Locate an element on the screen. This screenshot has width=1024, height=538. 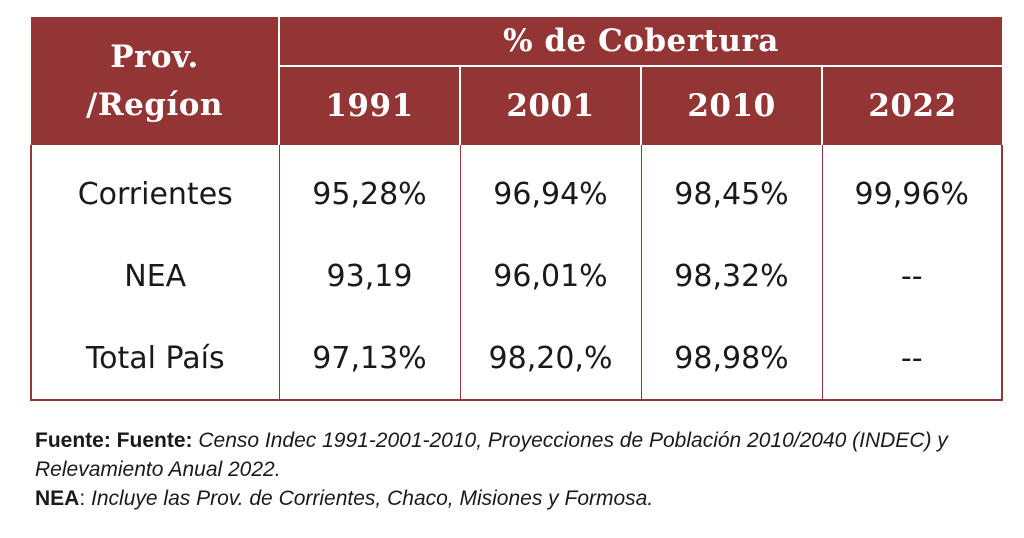
coverage-group-header: % de Cobertura is located at coordinates (640, 42).